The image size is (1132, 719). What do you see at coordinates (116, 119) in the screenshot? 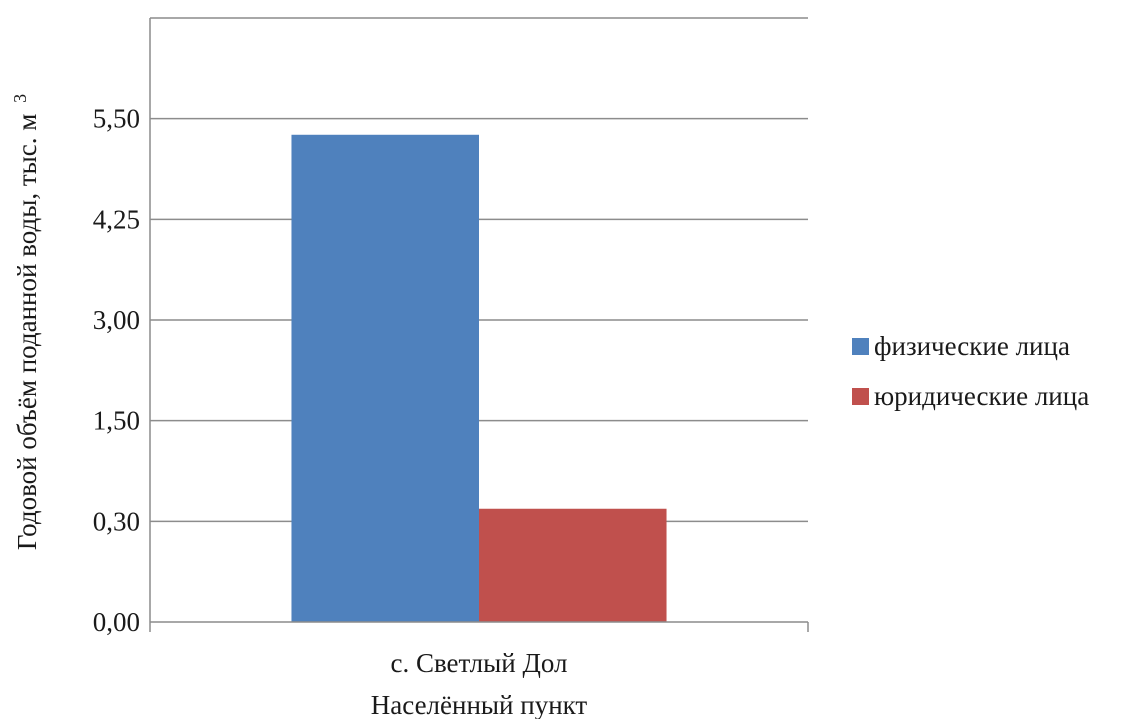
I see `y-tick-label: 5,50` at bounding box center [116, 119].